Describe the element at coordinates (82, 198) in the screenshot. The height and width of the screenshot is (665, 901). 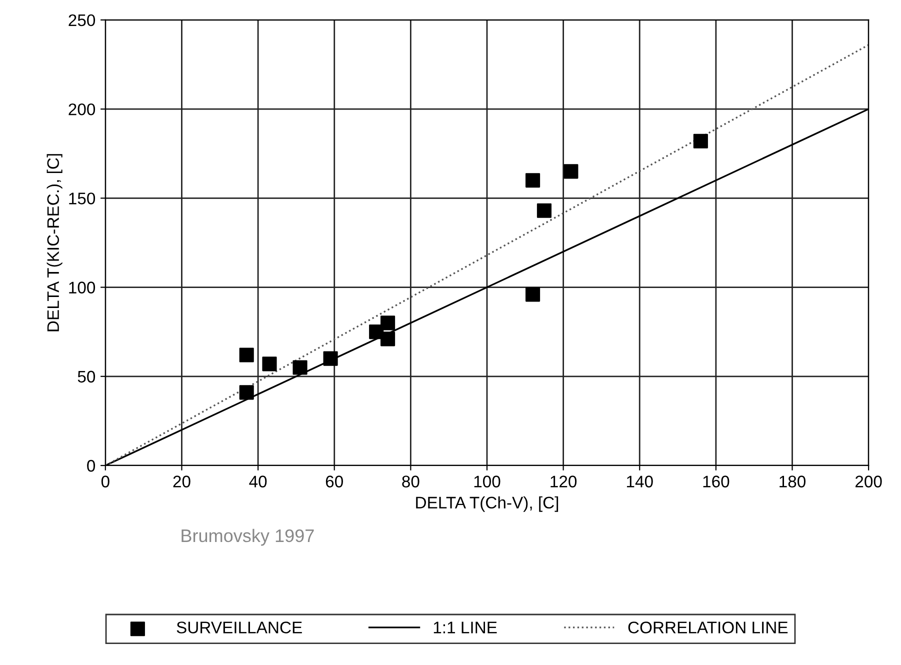
I see `y-tick-label: 150` at that location.